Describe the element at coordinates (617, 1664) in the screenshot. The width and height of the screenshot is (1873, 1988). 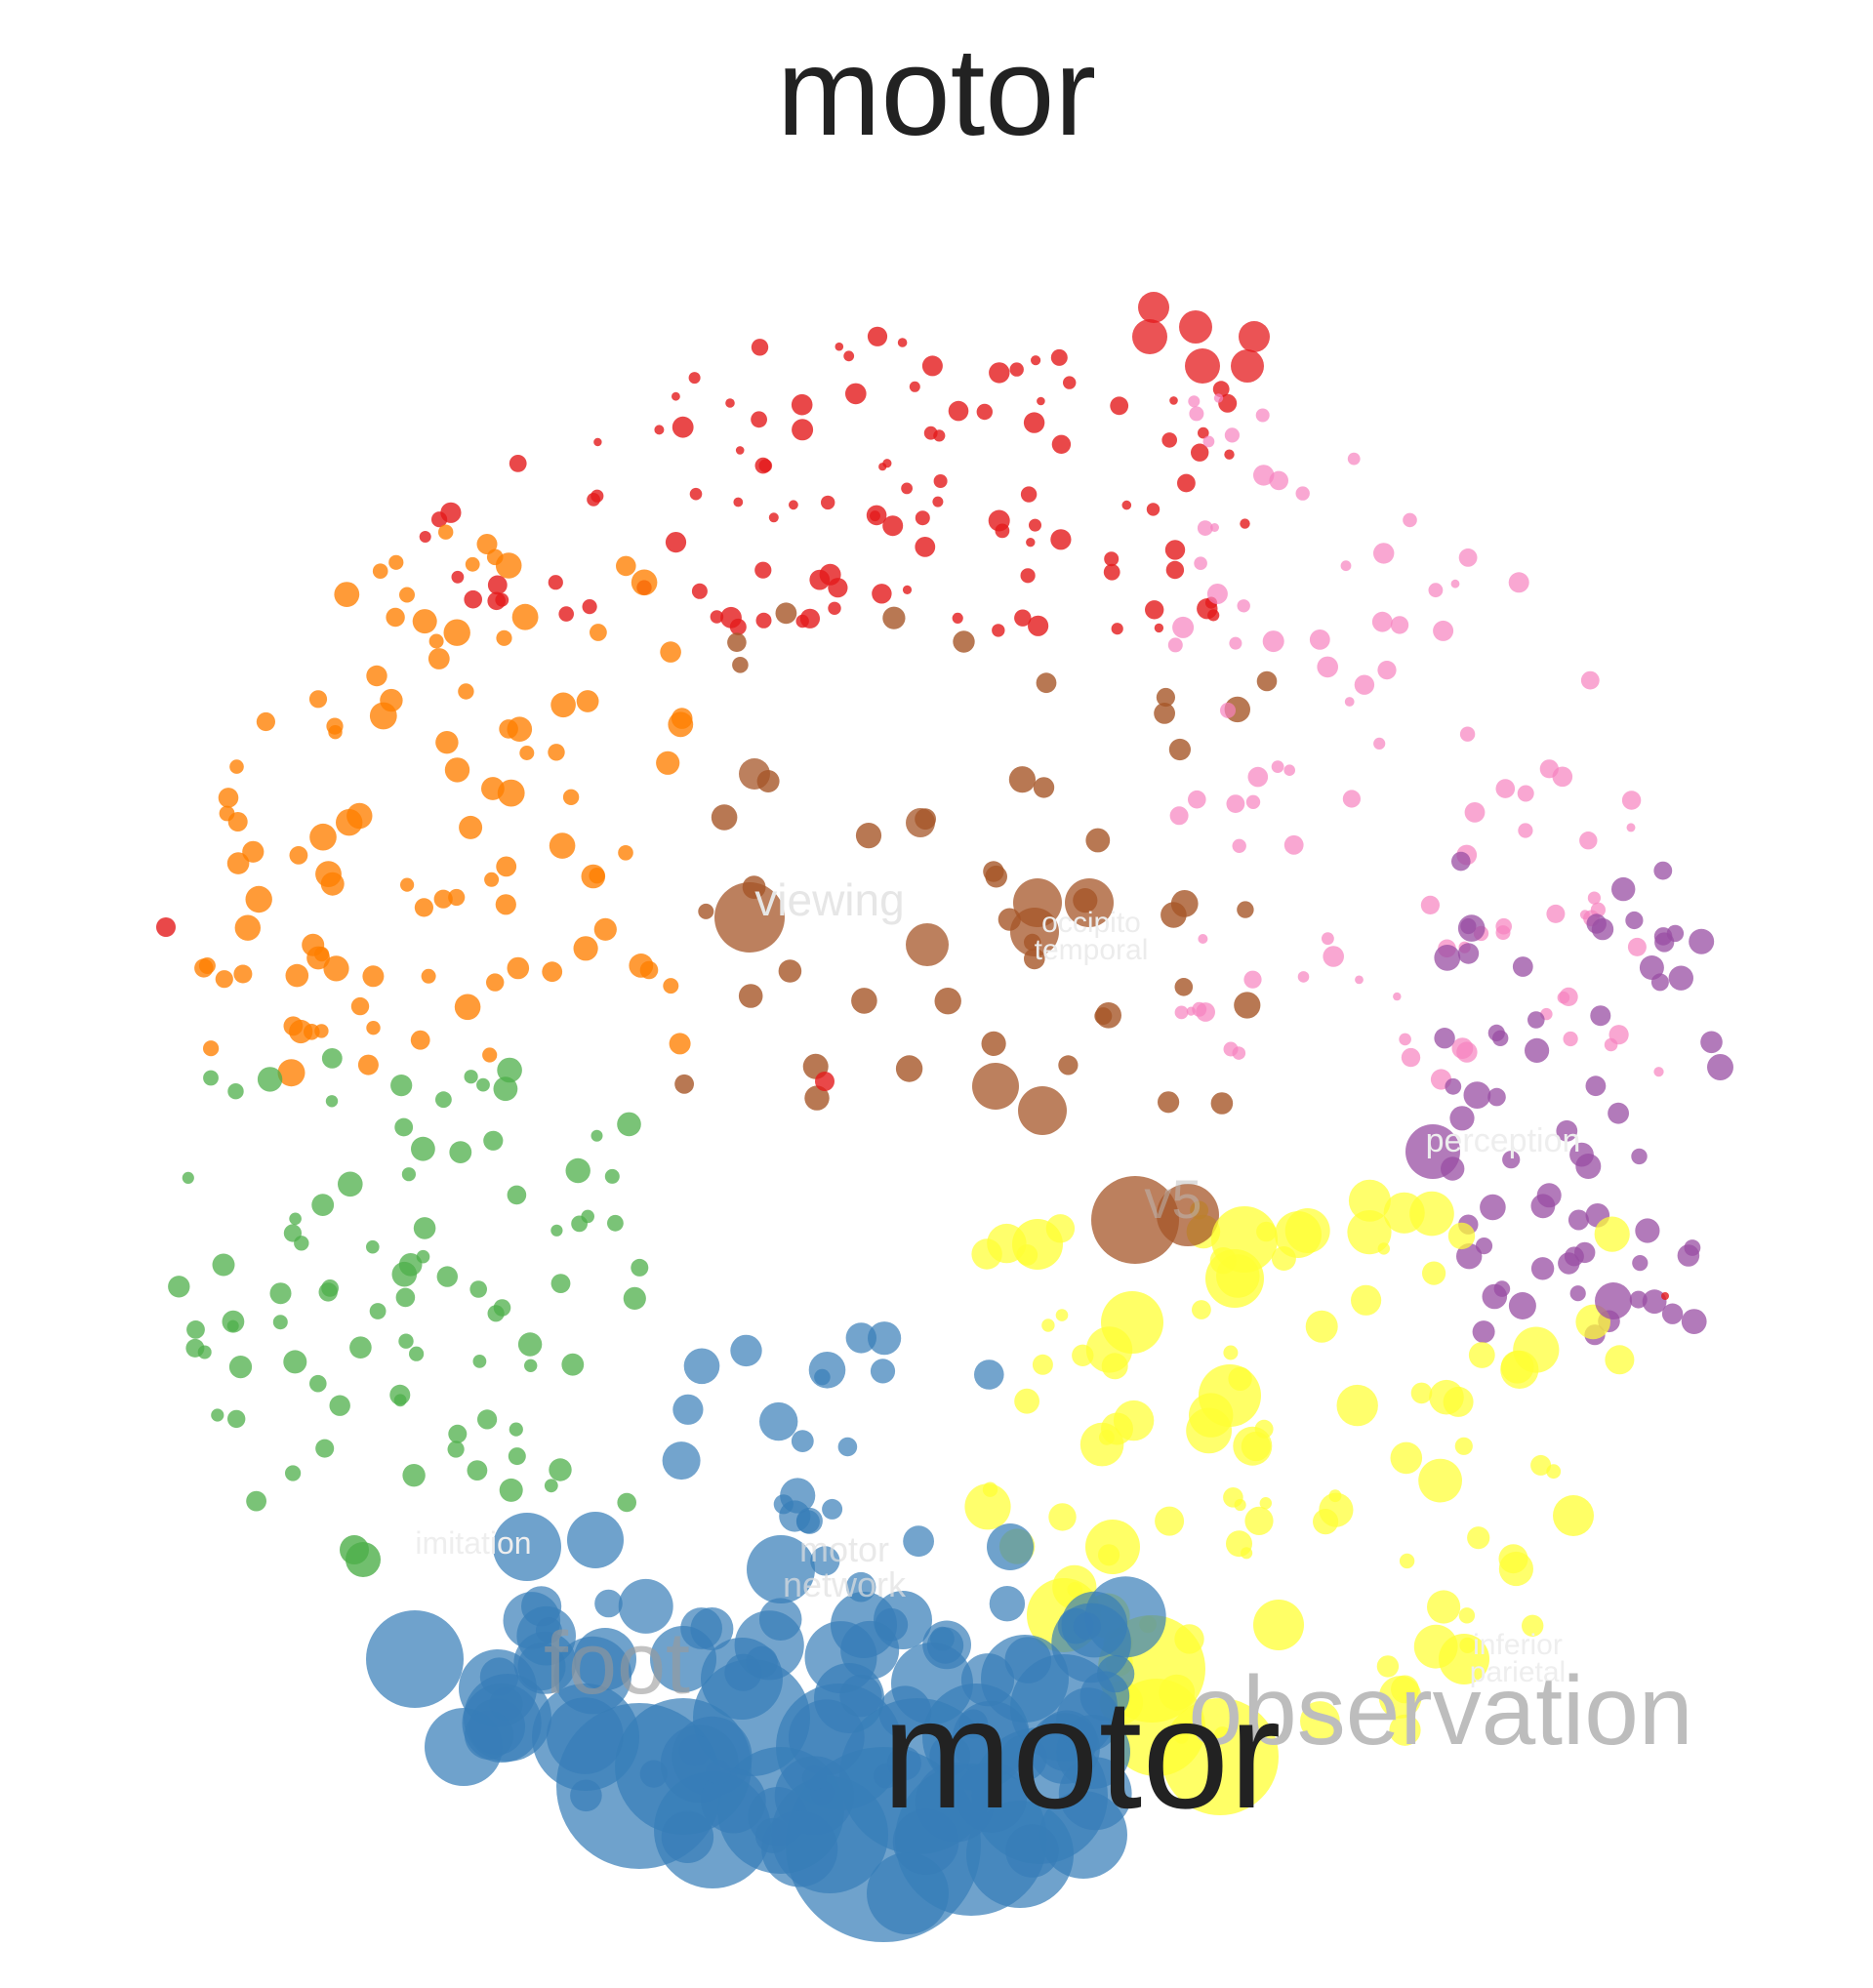
I see `term-label-foot: foot` at that location.